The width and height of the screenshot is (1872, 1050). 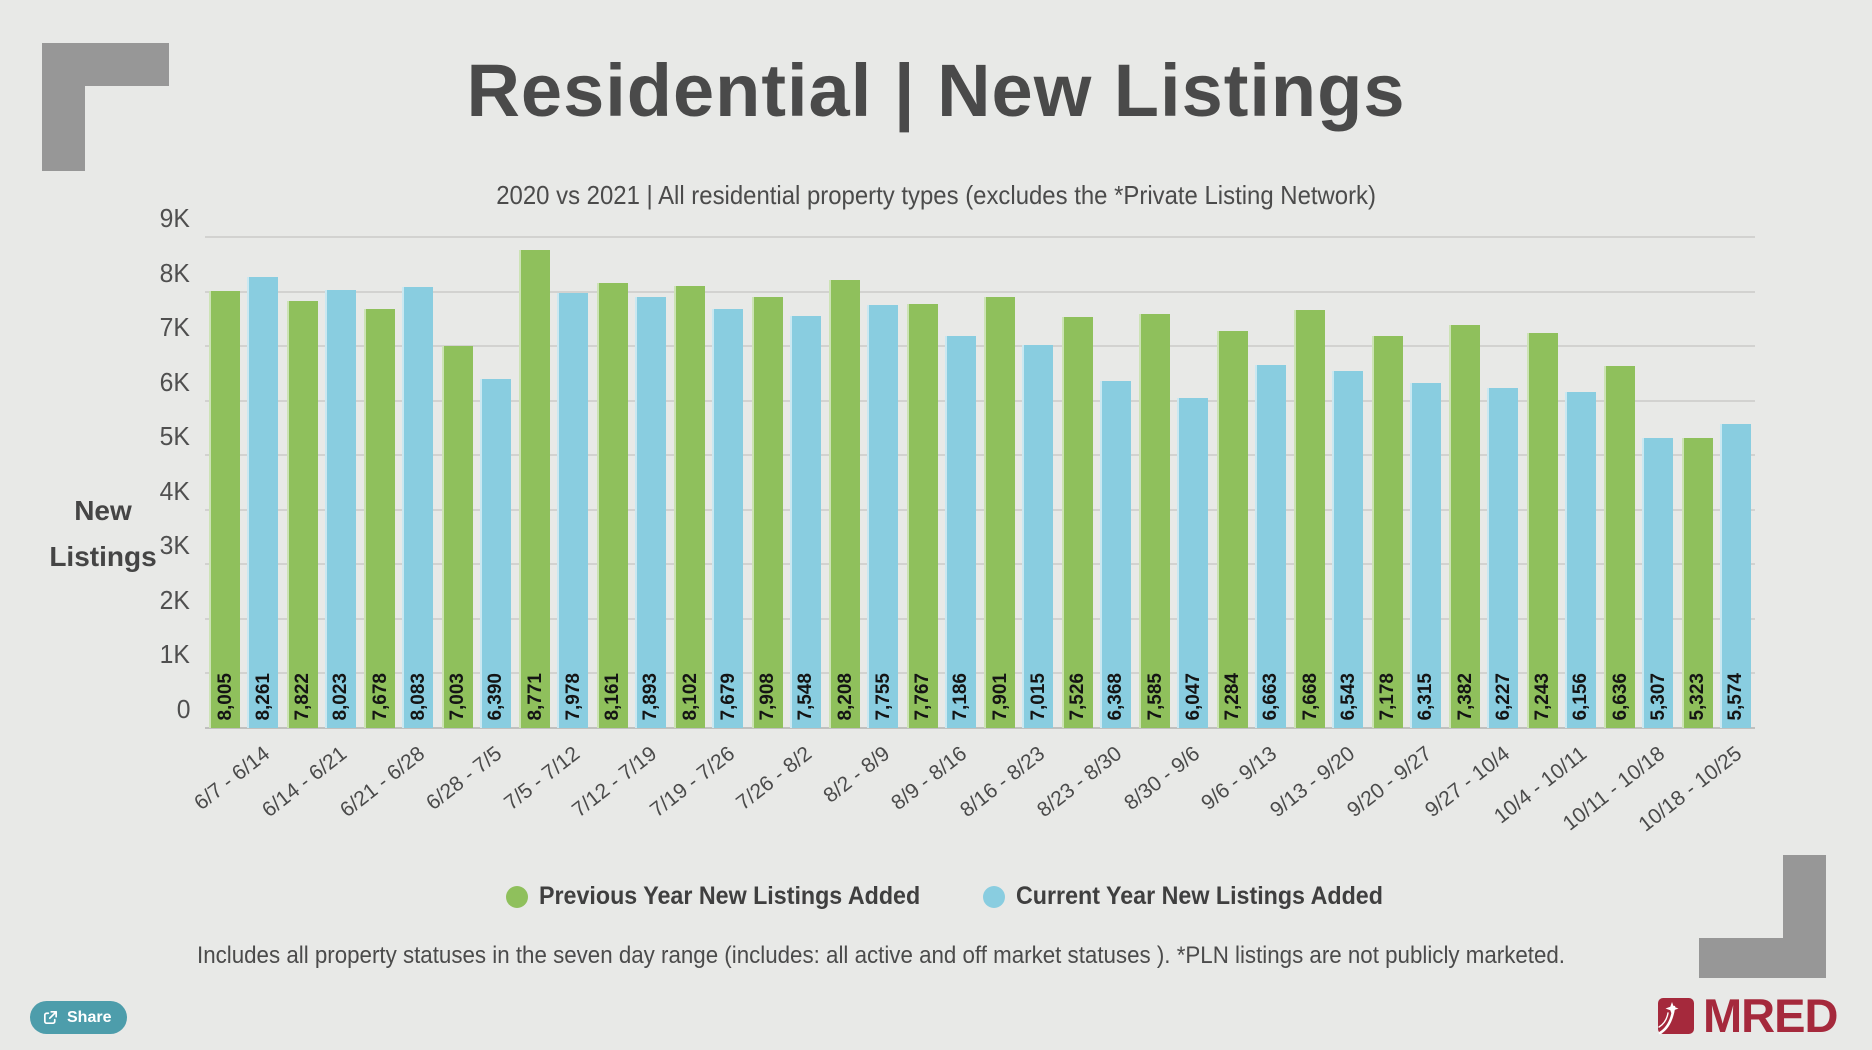 What do you see at coordinates (535, 488) in the screenshot?
I see `bar-previous-year: 8,771` at bounding box center [535, 488].